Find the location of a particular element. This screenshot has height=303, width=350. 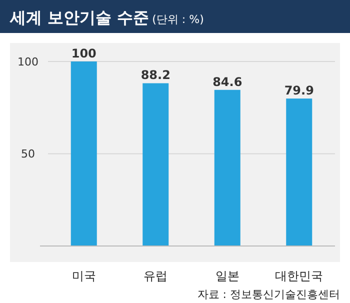

x-tick-label: 일본 is located at coordinates (227, 276).